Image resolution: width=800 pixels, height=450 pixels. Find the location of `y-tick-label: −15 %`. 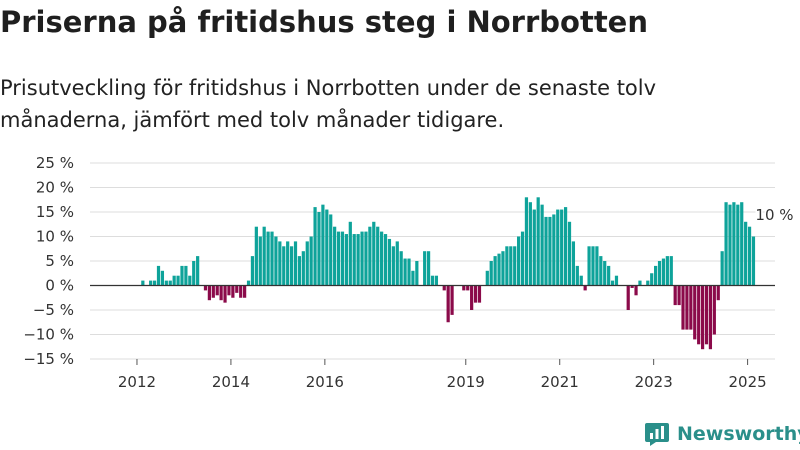

y-tick-label: −15 % is located at coordinates (48, 359).